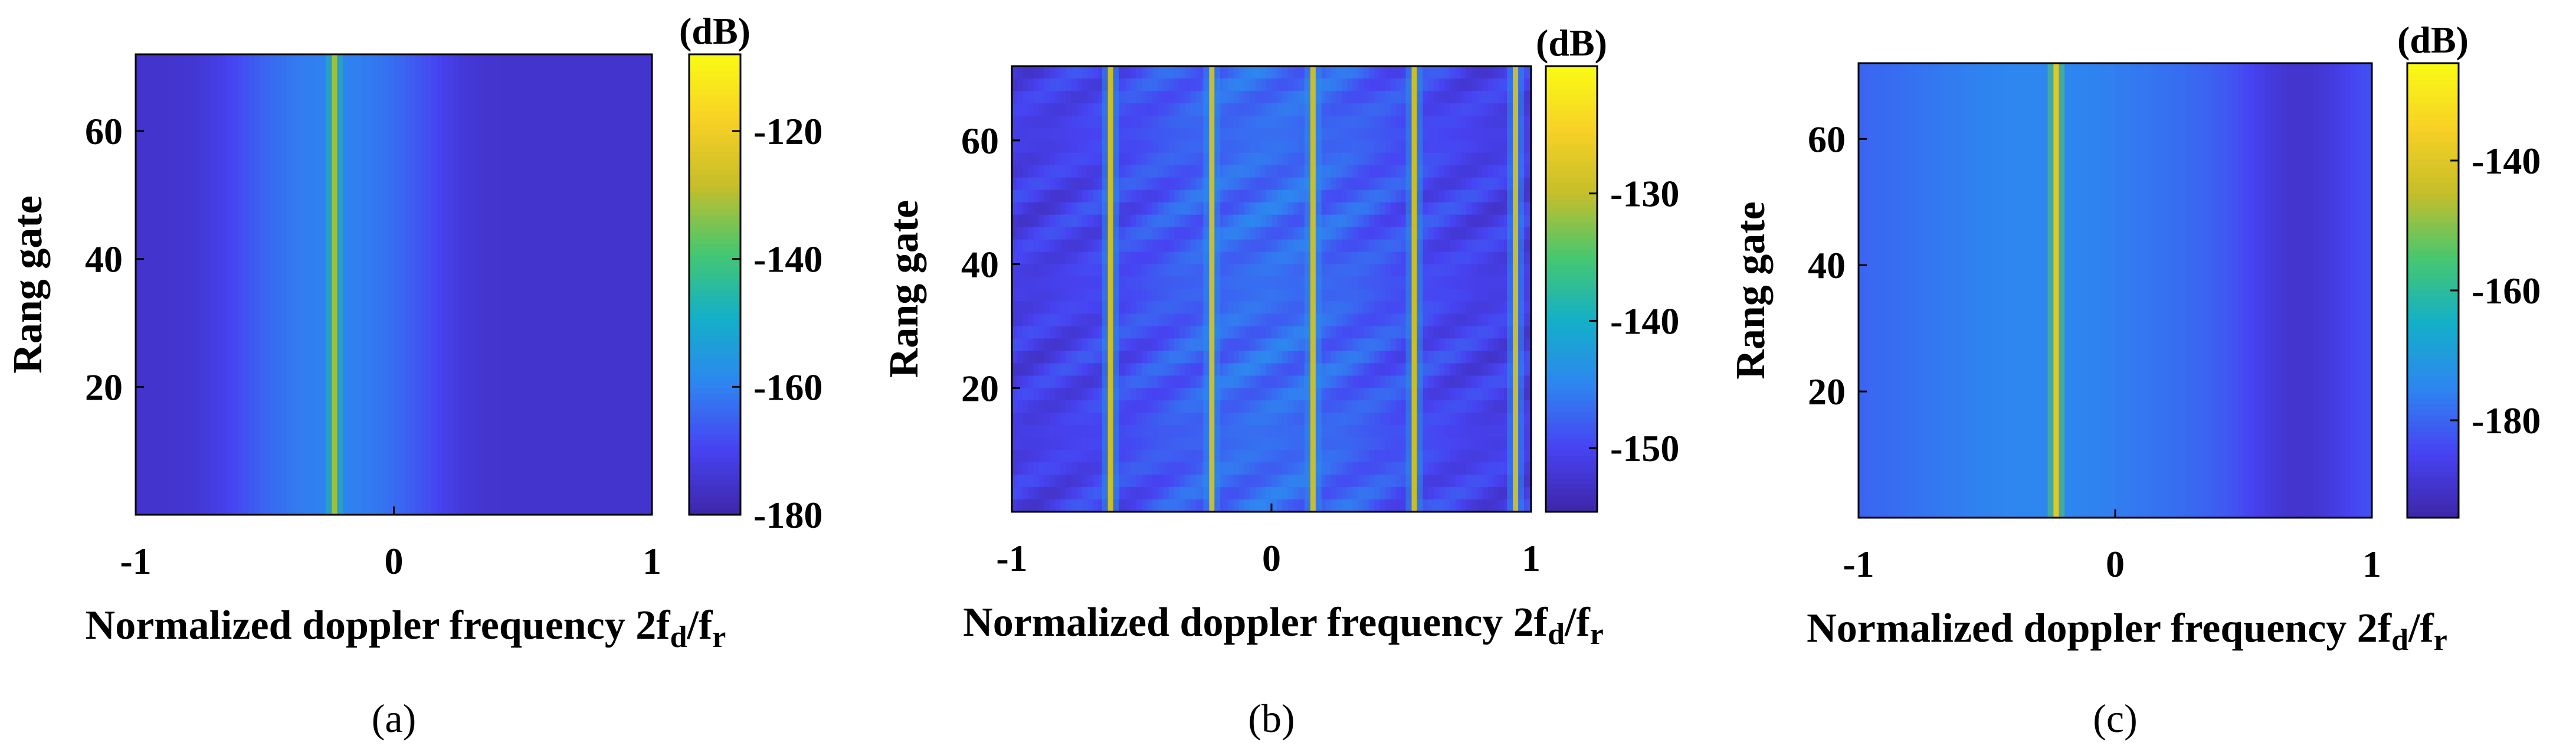 Image resolution: width=2576 pixels, height=755 pixels. What do you see at coordinates (787, 259) in the screenshot?
I see `colorbar-tick-label: -140` at bounding box center [787, 259].